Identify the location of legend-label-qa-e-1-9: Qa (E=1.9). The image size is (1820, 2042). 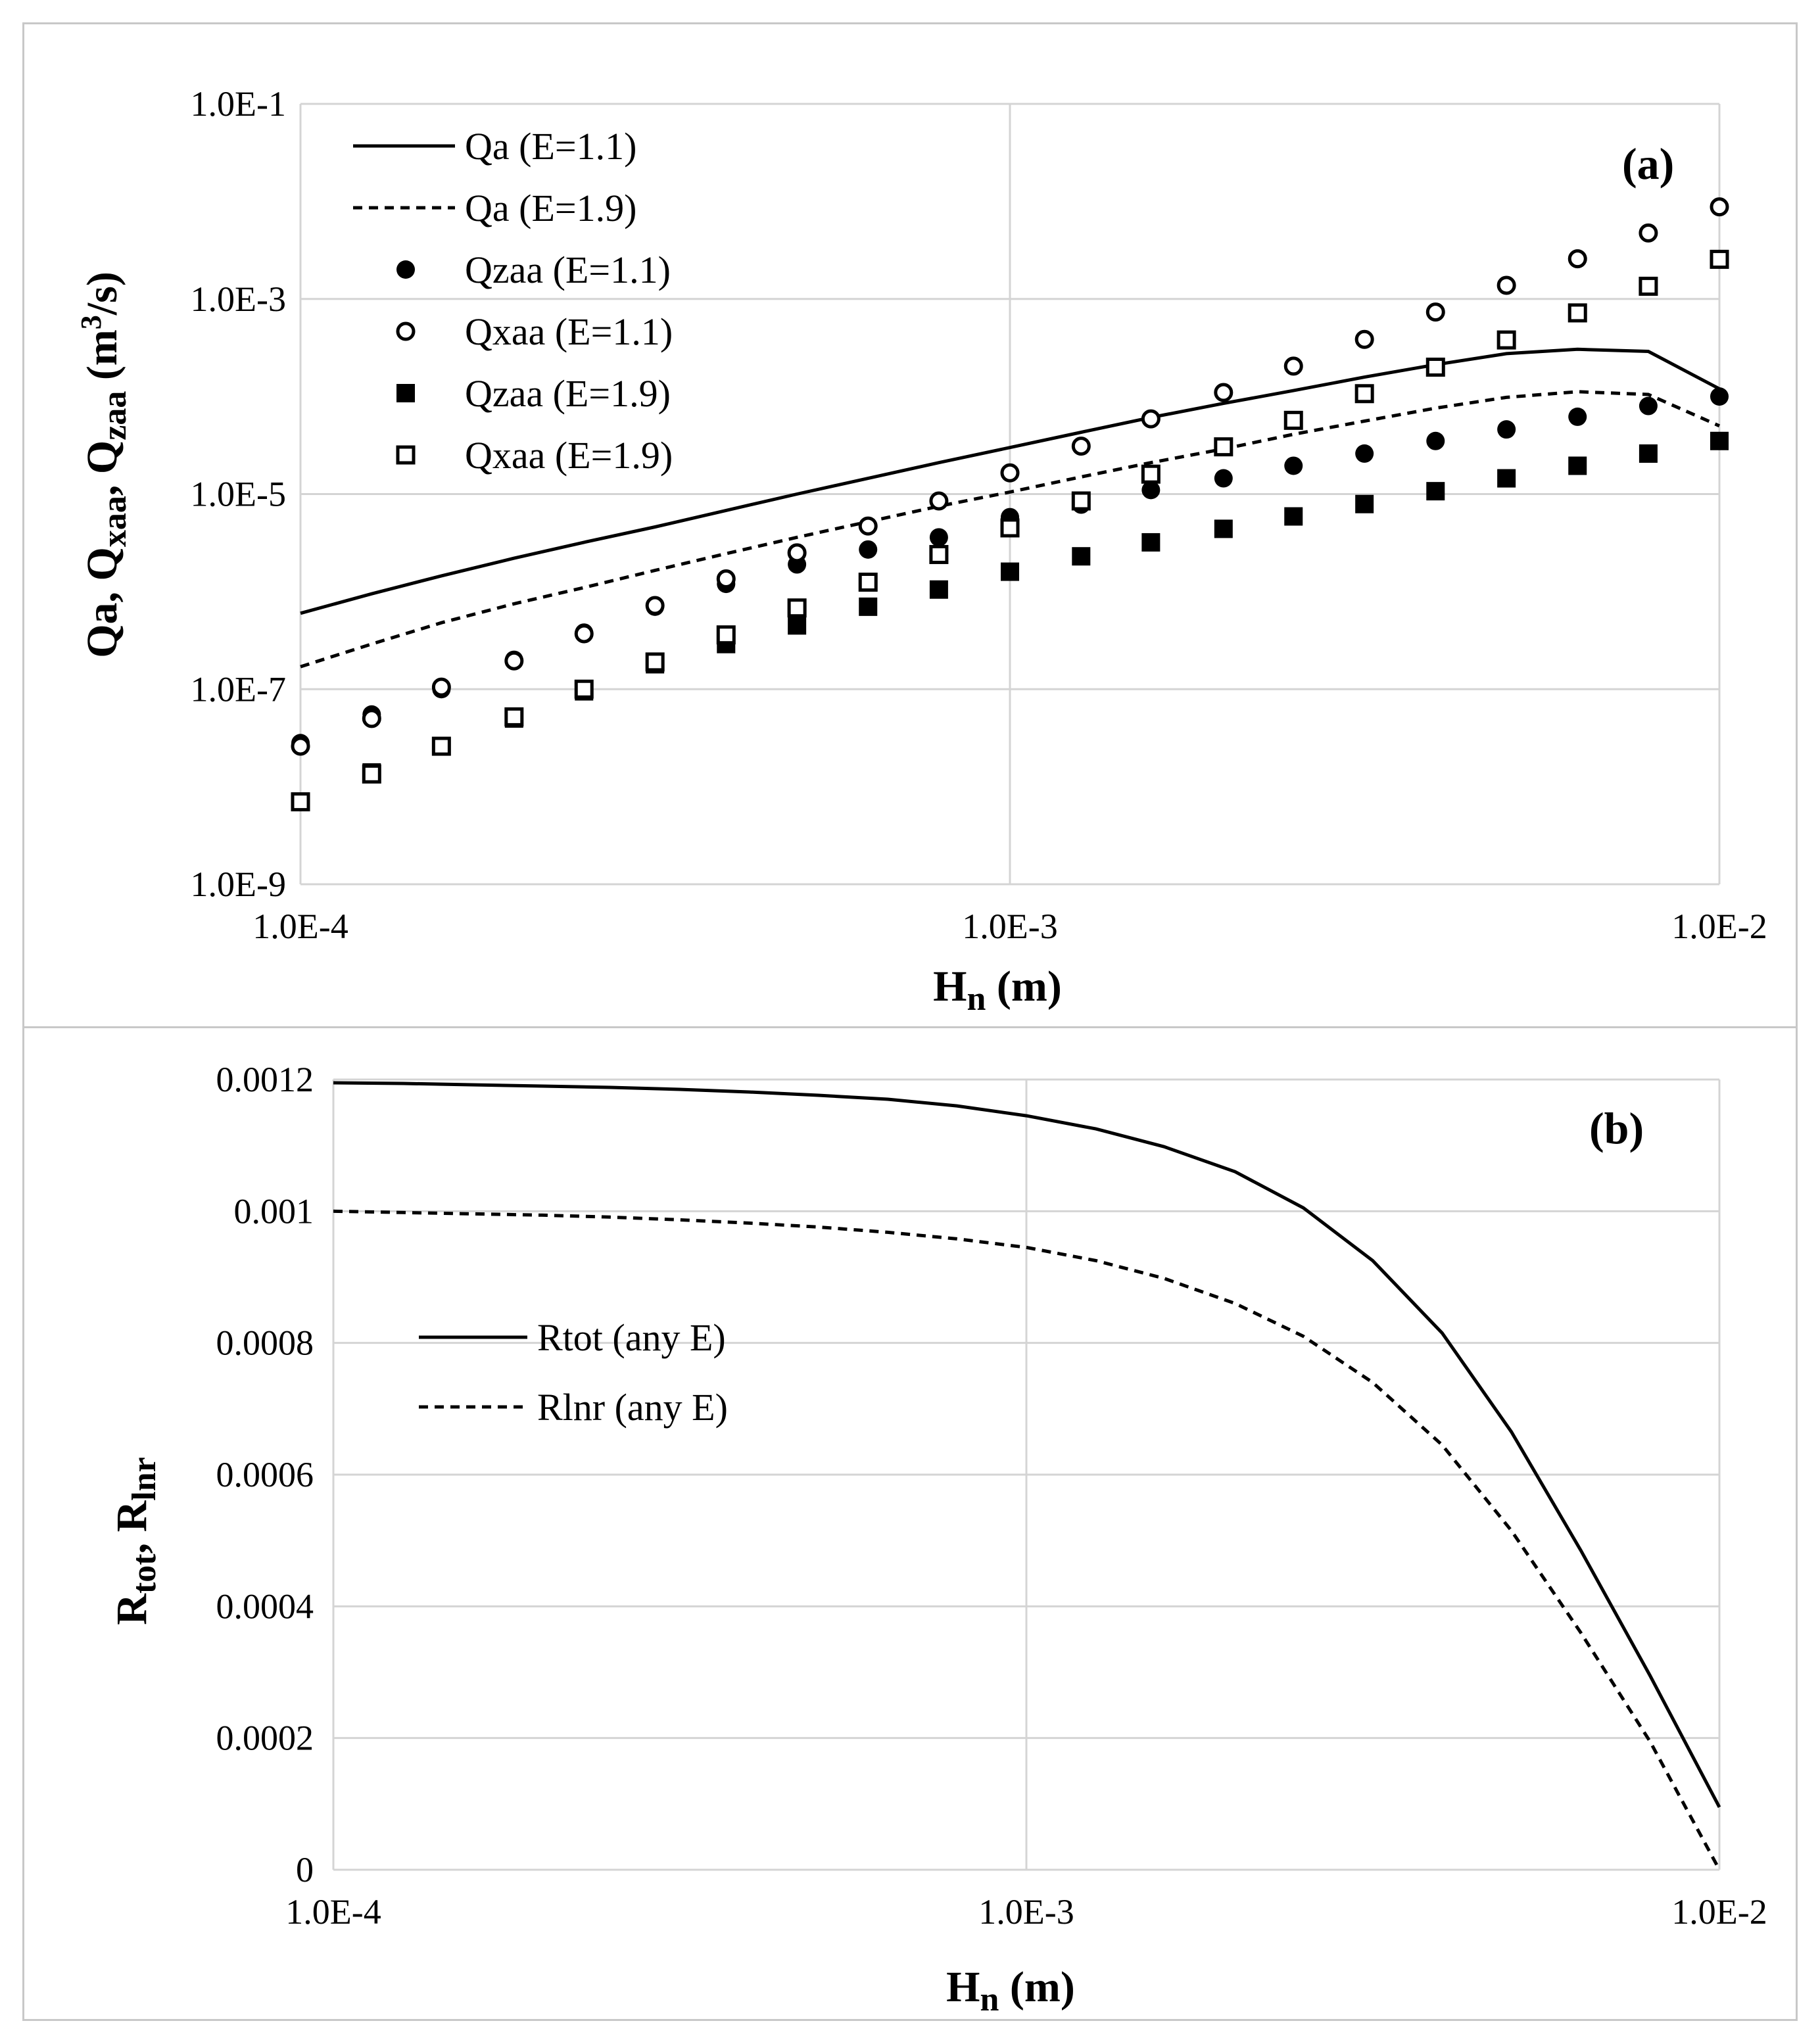
(550, 208).